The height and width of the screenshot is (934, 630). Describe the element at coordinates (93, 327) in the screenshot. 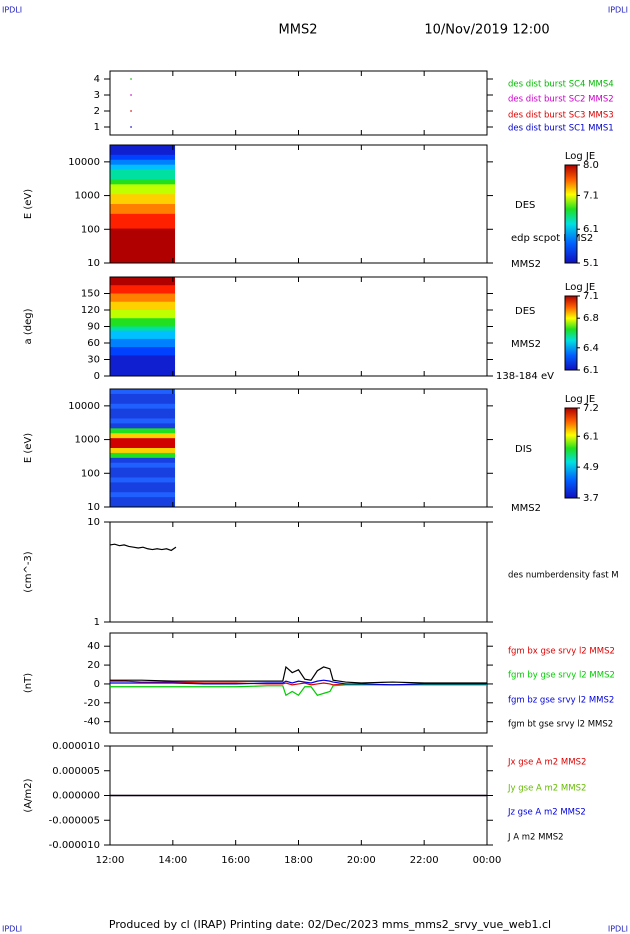

I see `y-tick-label: 90` at that location.